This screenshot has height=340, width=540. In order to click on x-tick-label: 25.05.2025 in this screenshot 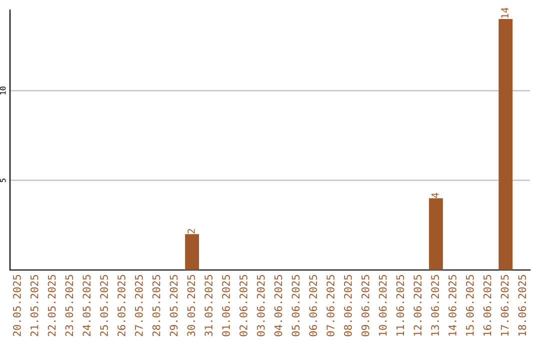, I will do `click(104, 305)`.